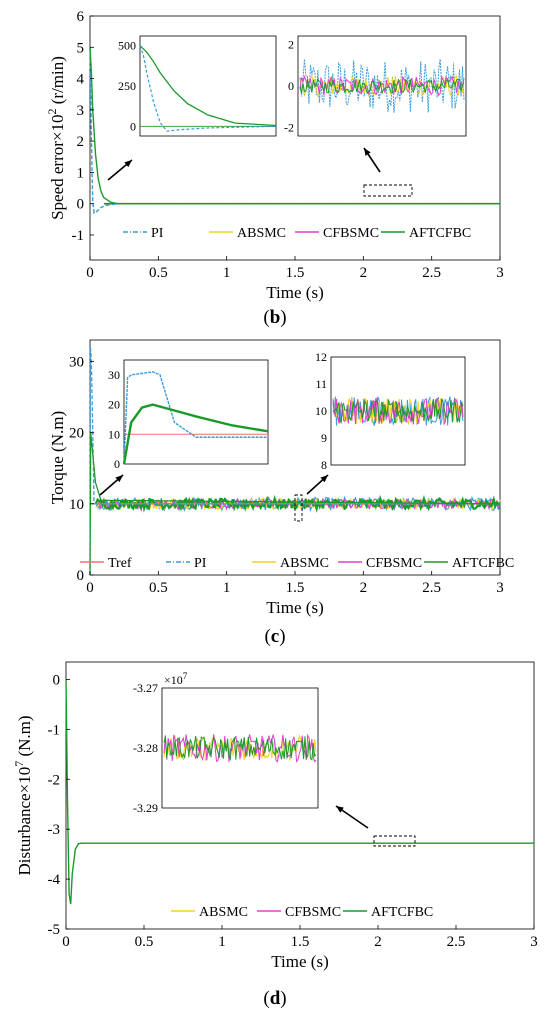 This screenshot has width=550, height=1020. What do you see at coordinates (176, 679) in the screenshot?
I see `inset-exponent: ×10⁷` at bounding box center [176, 679].